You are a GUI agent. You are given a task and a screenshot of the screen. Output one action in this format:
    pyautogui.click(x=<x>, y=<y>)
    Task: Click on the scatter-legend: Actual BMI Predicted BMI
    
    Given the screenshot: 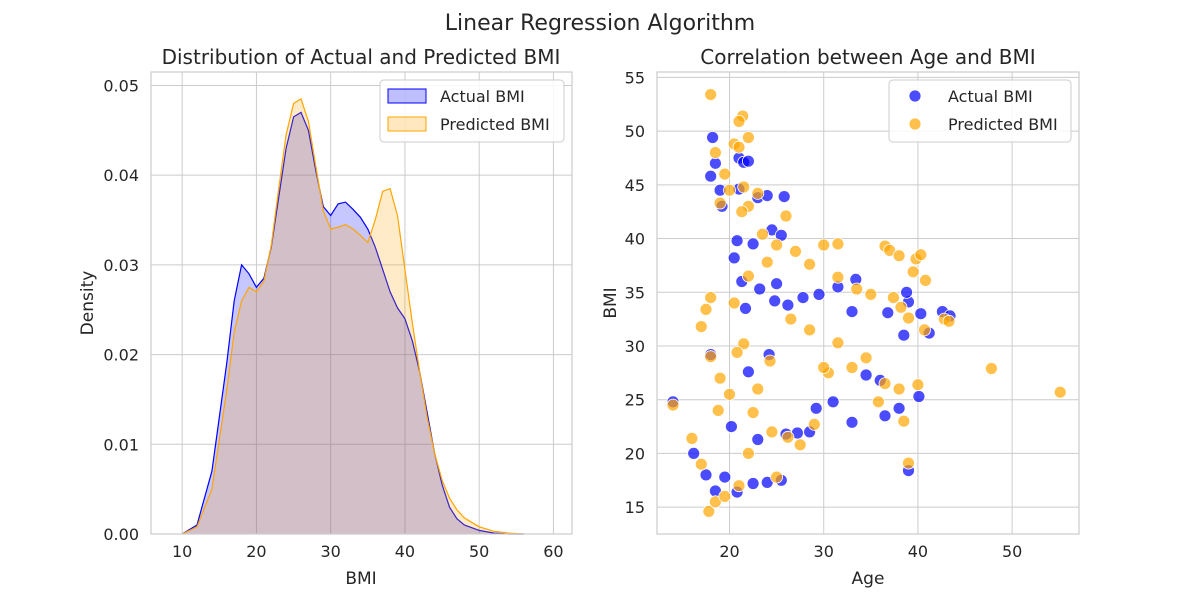 What is the action you would take?
    pyautogui.click(x=980, y=111)
    